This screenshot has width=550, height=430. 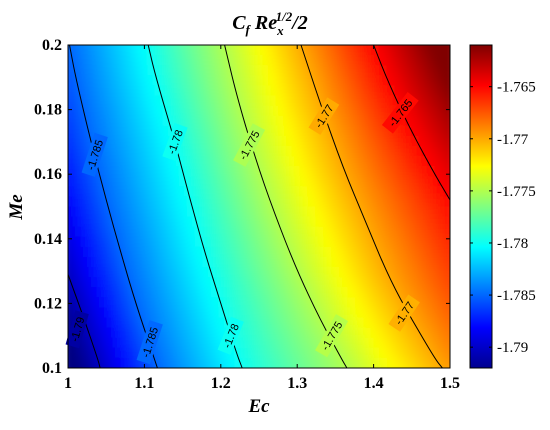 What do you see at coordinates (512, 244) in the screenshot?
I see `colorbar-tick-label: -1.78` at bounding box center [512, 244].